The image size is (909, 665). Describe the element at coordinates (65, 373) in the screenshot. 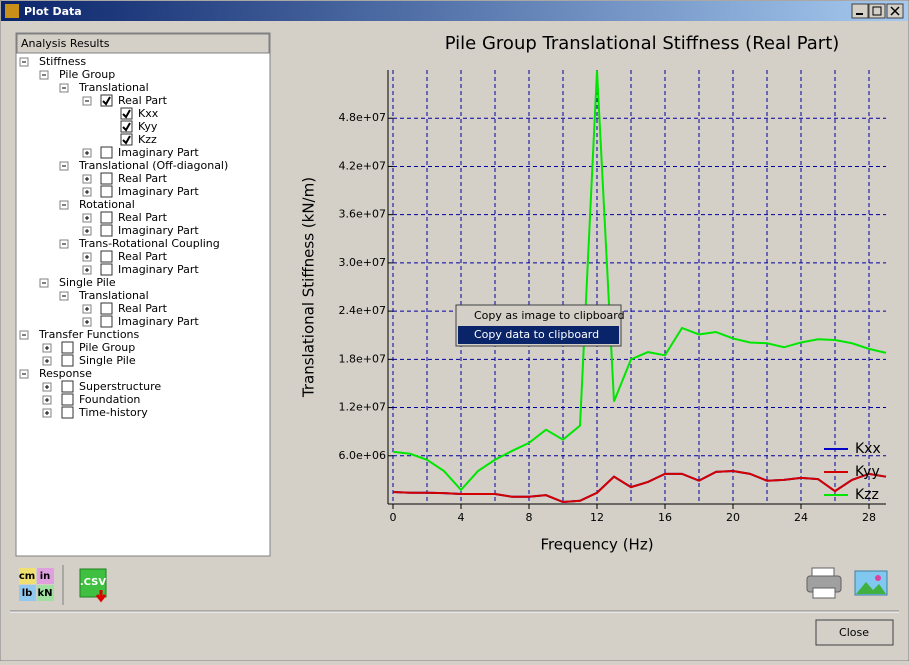

I see `tree-item-label: Response` at that location.